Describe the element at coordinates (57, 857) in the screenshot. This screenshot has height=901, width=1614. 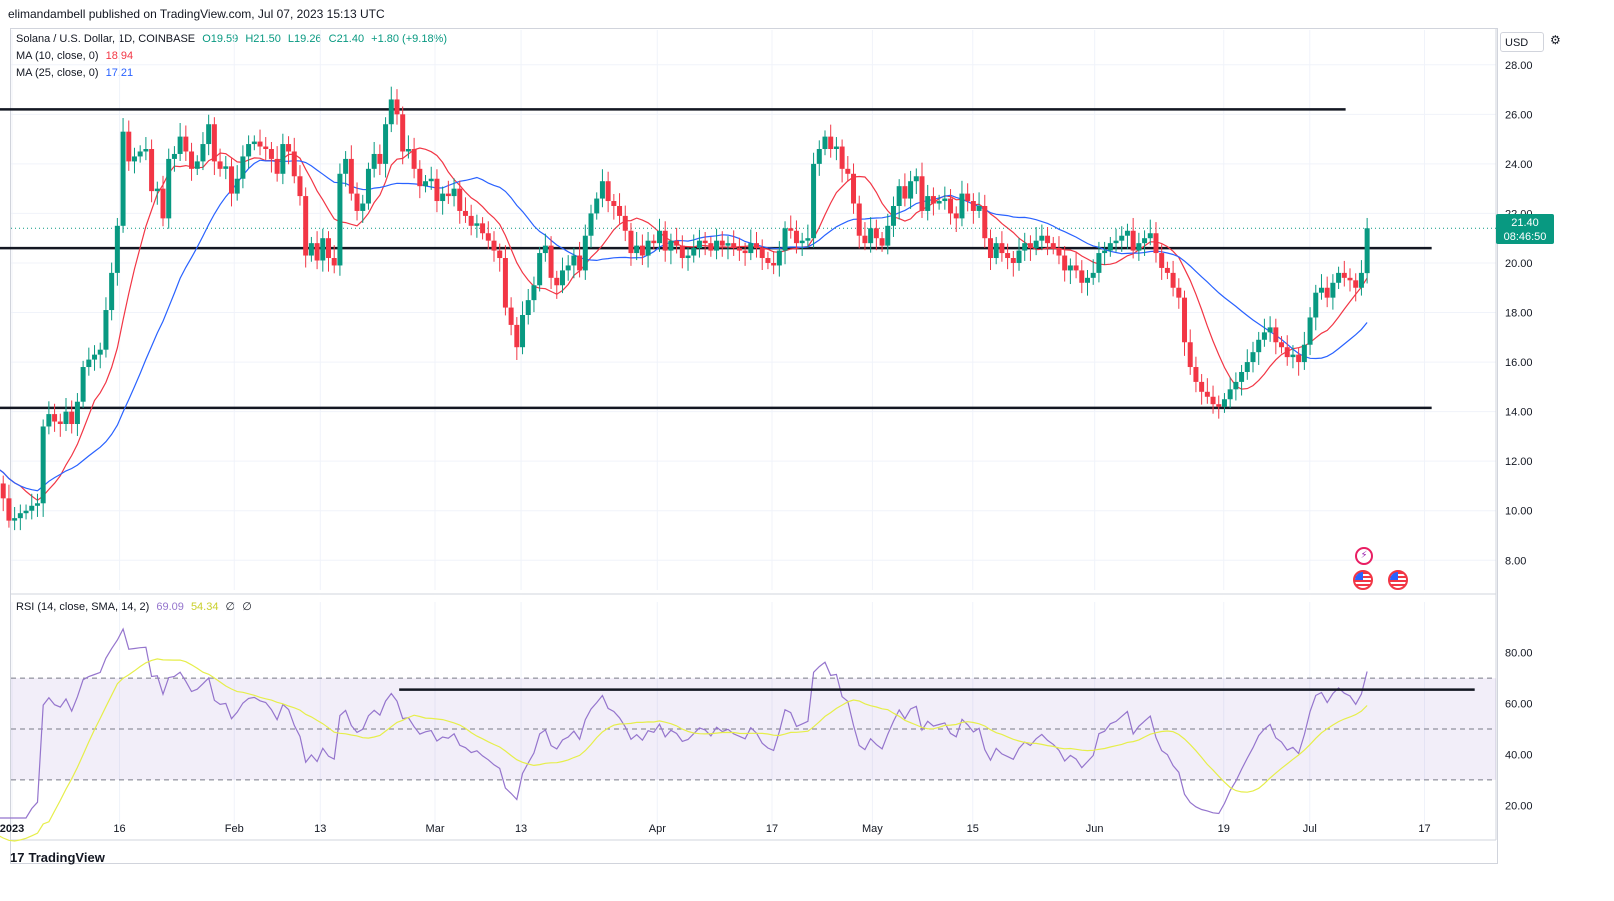
I see `tradingview-brand: 17 TradingView` at that location.